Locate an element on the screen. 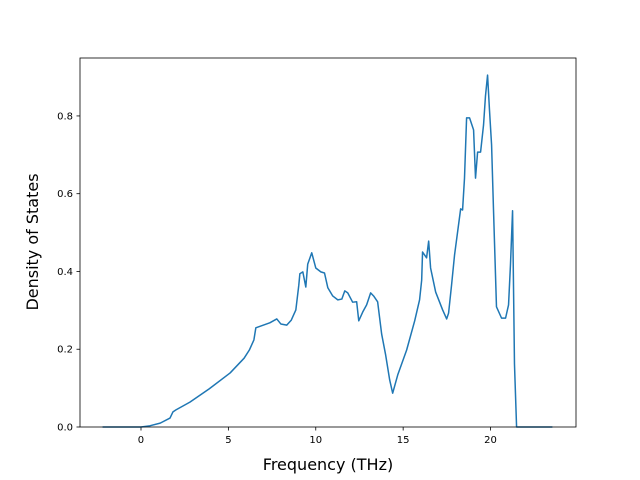 The width and height of the screenshot is (640, 480). y-tick-label: 0.0 is located at coordinates (65, 428).